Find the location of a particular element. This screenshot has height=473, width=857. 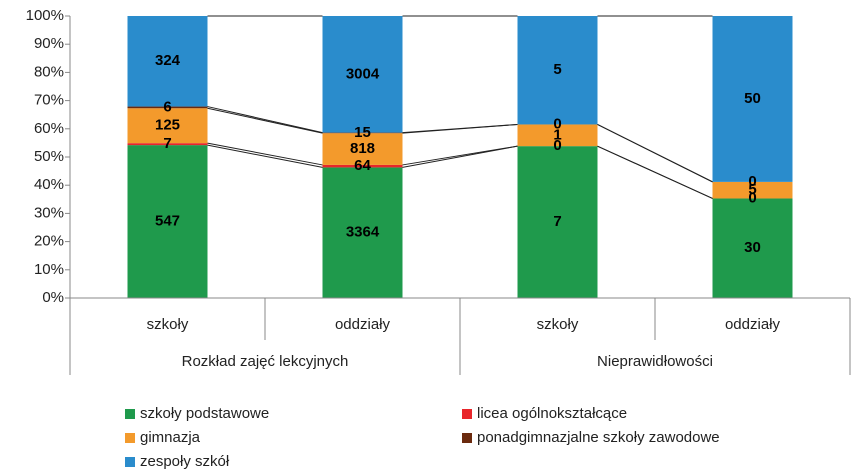

y-tick-label: 60% is located at coordinates (49, 128).